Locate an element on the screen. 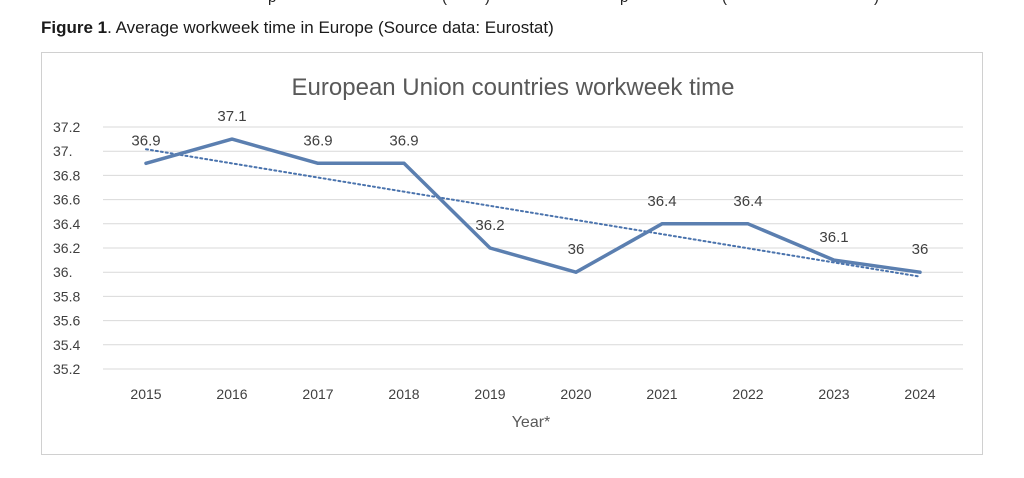 Image resolution: width=1024 pixels, height=478 pixels. y-tick-label: 36.6 is located at coordinates (66, 200).